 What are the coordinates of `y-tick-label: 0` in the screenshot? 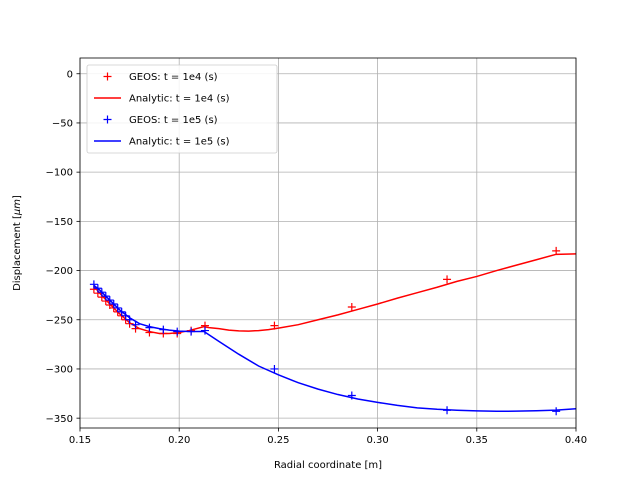 It's located at (70, 74).